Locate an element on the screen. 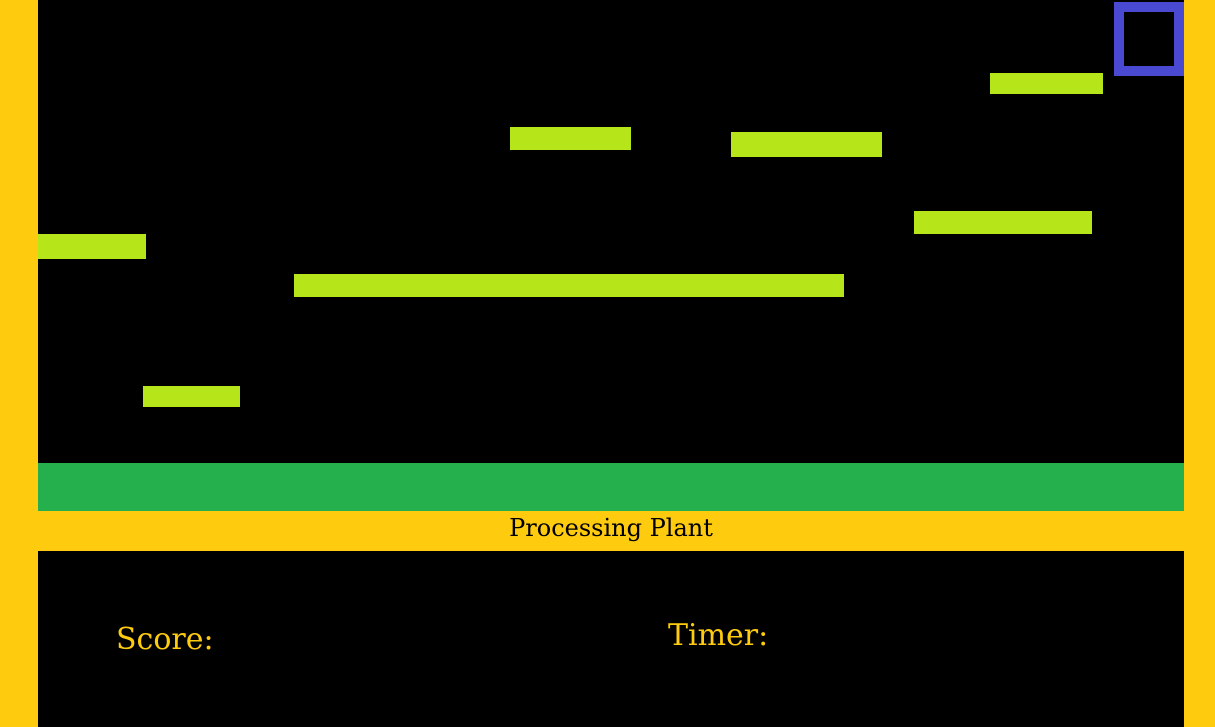 This screenshot has width=1215, height=727. player-block is located at coordinates (1149, 39).